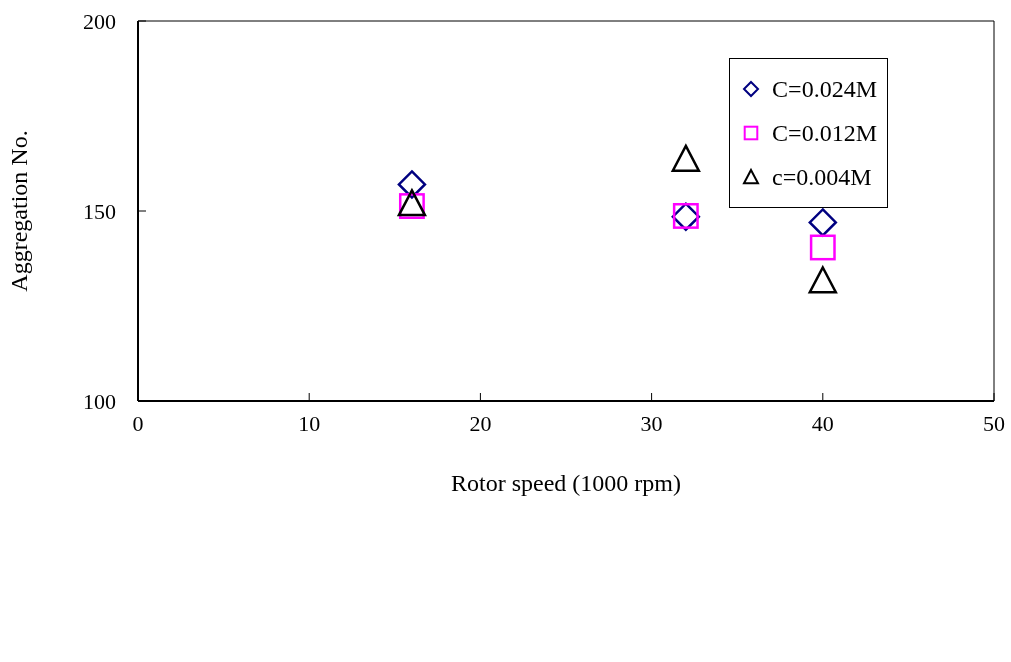 The width and height of the screenshot is (1011, 662). What do you see at coordinates (309, 423) in the screenshot?
I see `x-tick-label: 10` at bounding box center [309, 423].